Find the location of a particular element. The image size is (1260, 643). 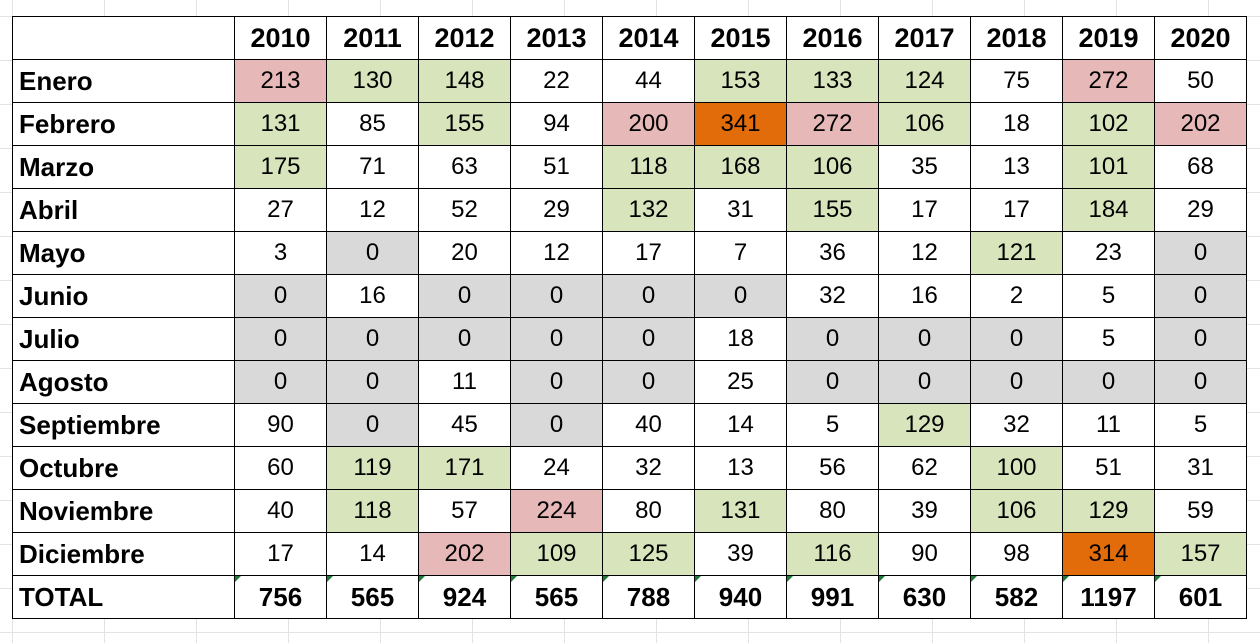

value-cell: 23 is located at coordinates (1108, 253).